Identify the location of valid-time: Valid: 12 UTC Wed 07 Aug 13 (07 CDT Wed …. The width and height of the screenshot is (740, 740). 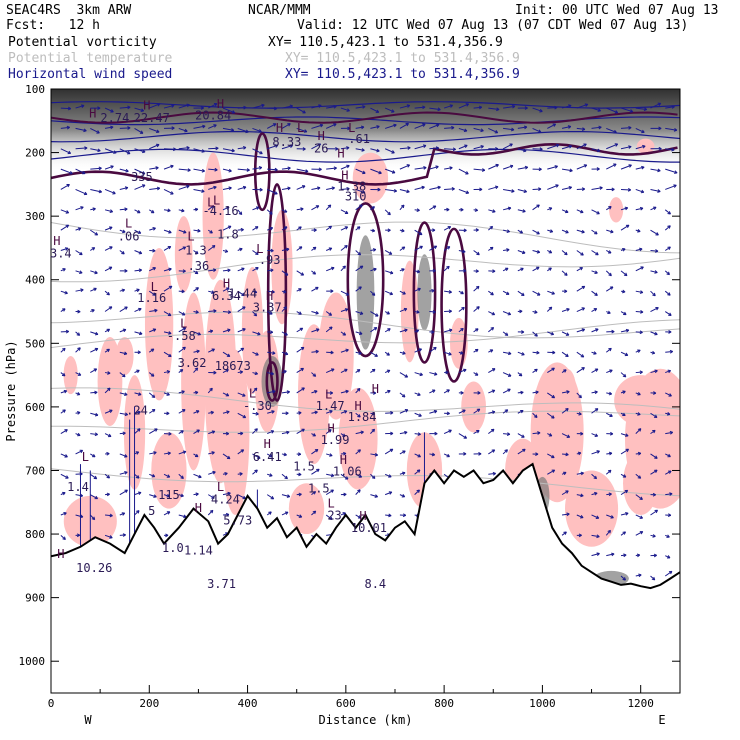
(493, 25).